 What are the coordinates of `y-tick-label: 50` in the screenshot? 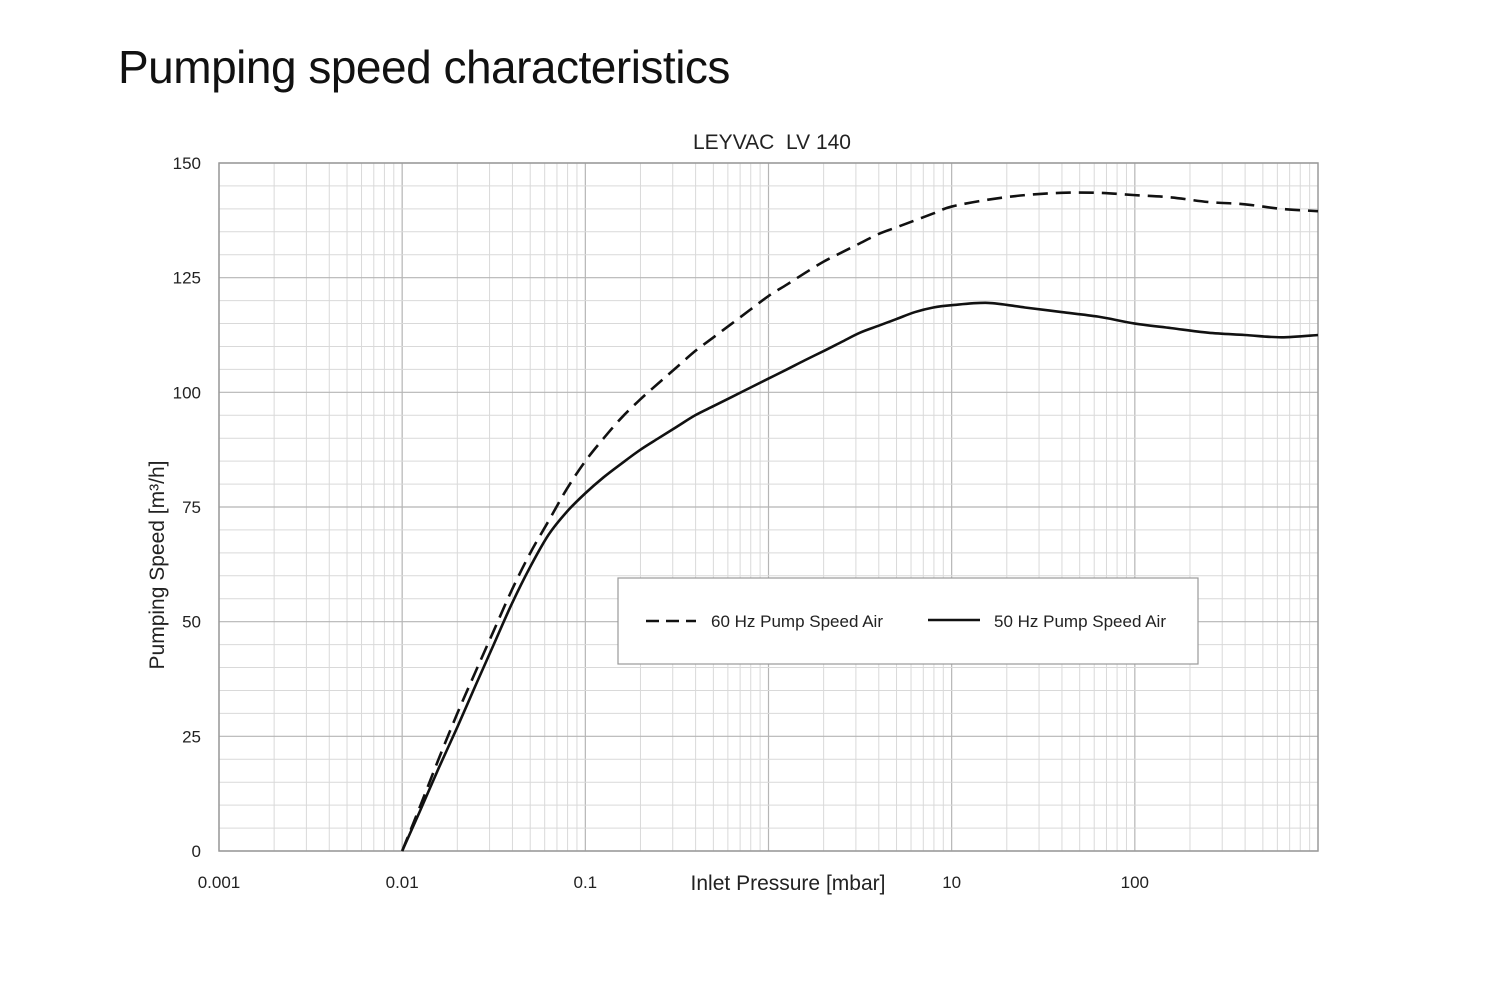 It's located at (191, 622).